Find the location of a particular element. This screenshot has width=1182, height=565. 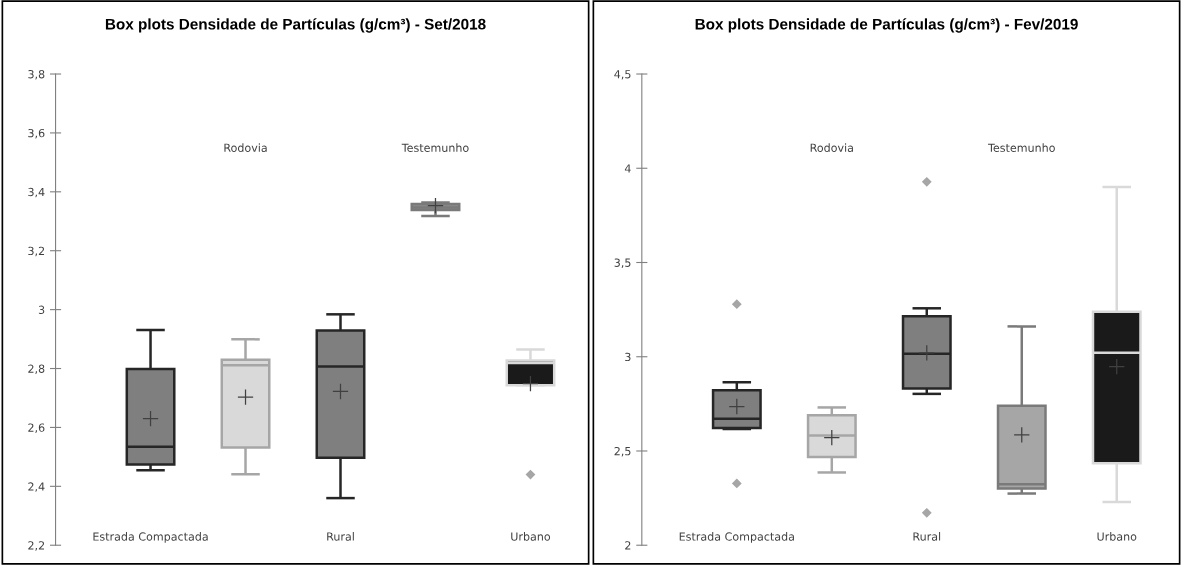

y-tick-label: 4,5 is located at coordinates (622, 75).